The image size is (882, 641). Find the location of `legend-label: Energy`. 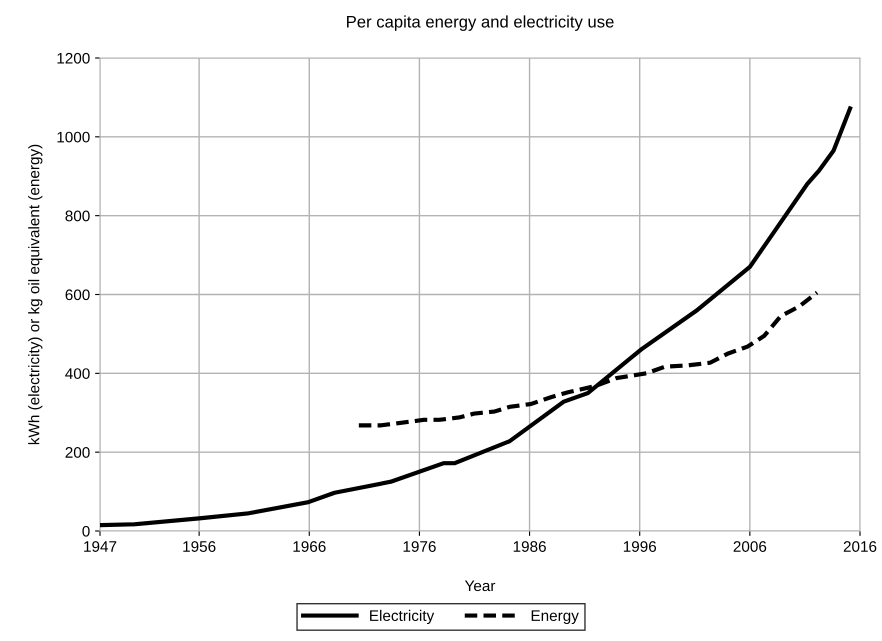

legend-label: Energy is located at coordinates (555, 617).